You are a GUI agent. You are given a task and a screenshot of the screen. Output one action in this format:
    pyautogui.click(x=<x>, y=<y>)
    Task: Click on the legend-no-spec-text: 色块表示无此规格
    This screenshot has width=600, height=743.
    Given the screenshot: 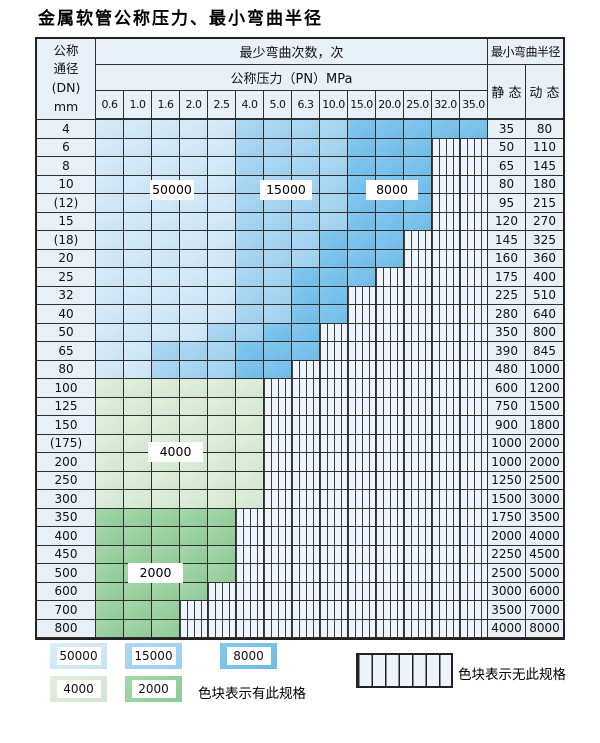 What is the action you would take?
    pyautogui.click(x=512, y=675)
    